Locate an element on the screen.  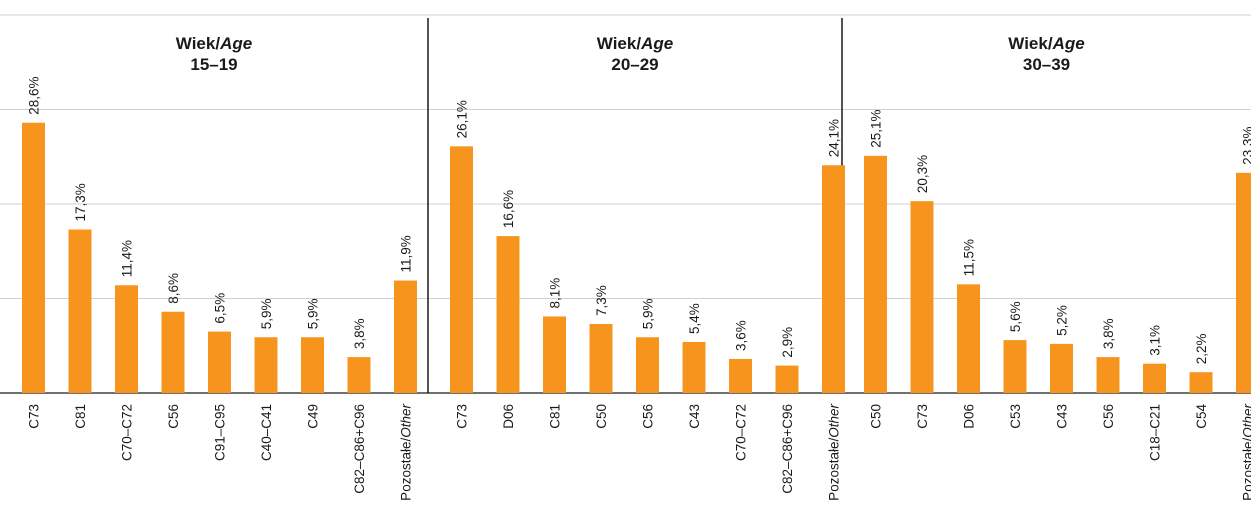
value-label: 24,1% is located at coordinates (834, 138).